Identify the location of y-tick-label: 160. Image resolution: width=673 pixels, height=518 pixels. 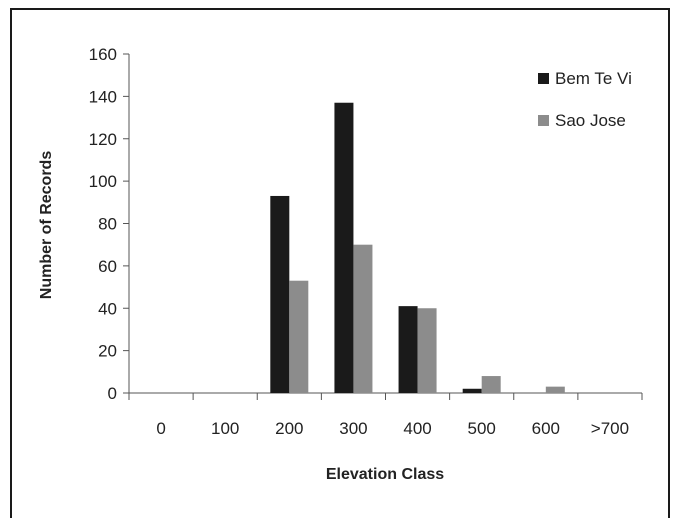
(103, 54).